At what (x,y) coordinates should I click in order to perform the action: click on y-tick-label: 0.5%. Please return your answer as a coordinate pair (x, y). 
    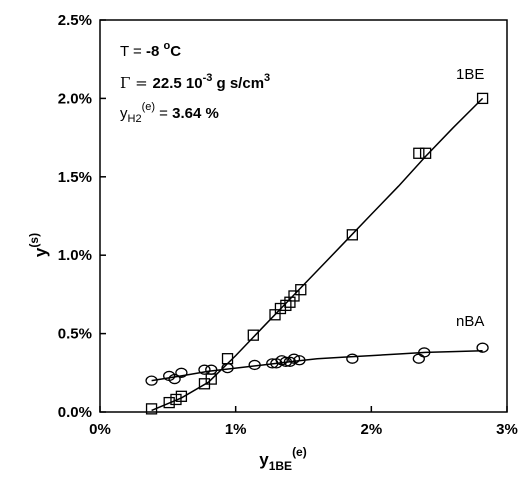
    Looking at the image, I should click on (75, 334).